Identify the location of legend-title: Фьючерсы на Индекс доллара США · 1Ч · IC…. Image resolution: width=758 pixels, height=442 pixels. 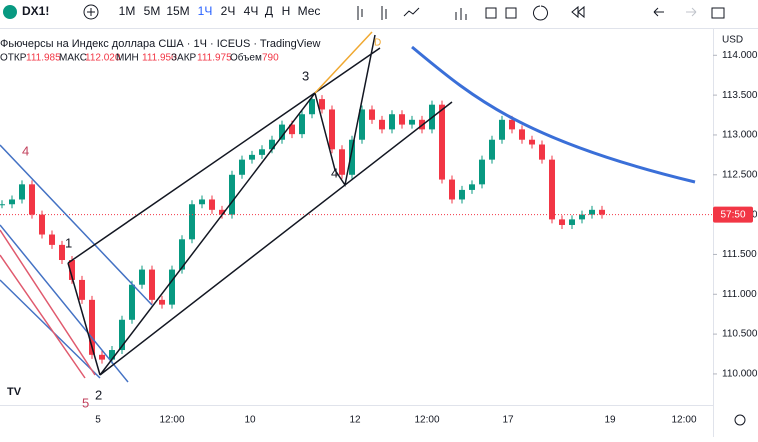
(160, 44).